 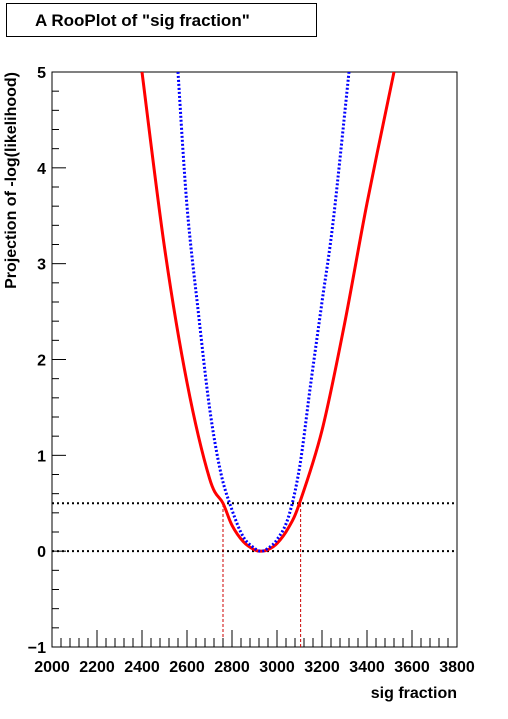 What do you see at coordinates (457, 667) in the screenshot?
I see `x-tick-label: 3800` at bounding box center [457, 667].